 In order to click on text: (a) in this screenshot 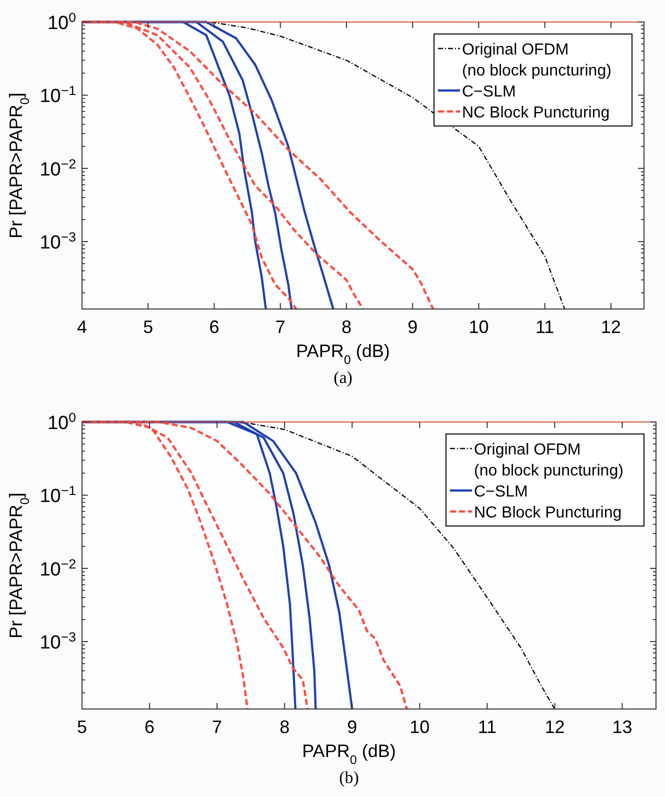, I will do `click(343, 377)`.